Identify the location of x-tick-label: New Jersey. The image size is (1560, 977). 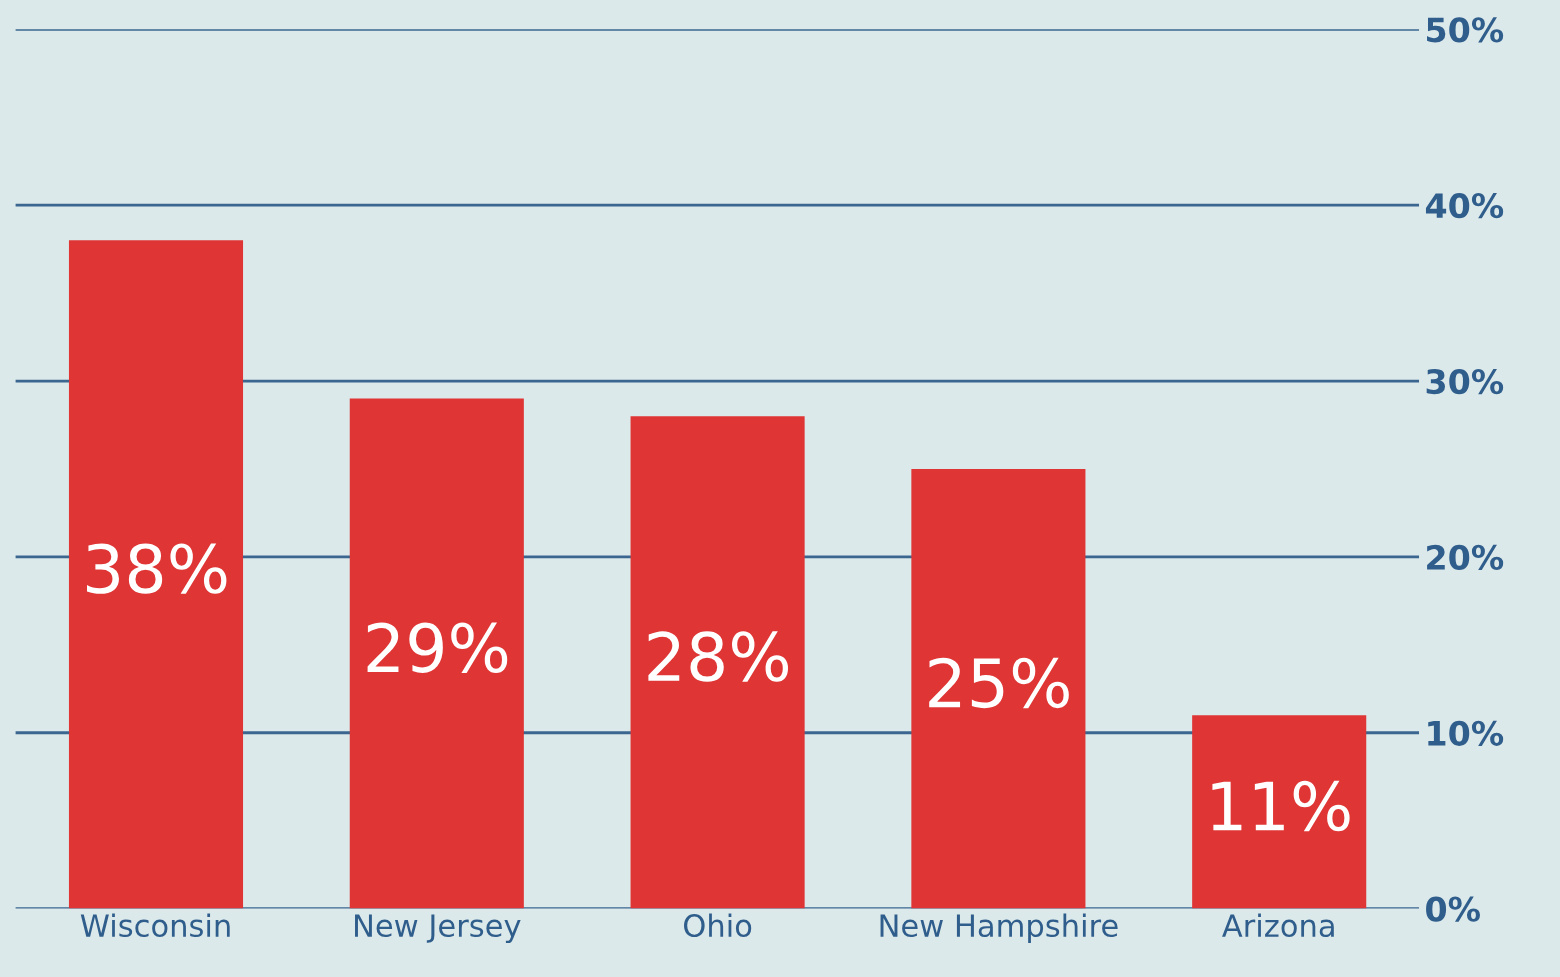
(438, 929).